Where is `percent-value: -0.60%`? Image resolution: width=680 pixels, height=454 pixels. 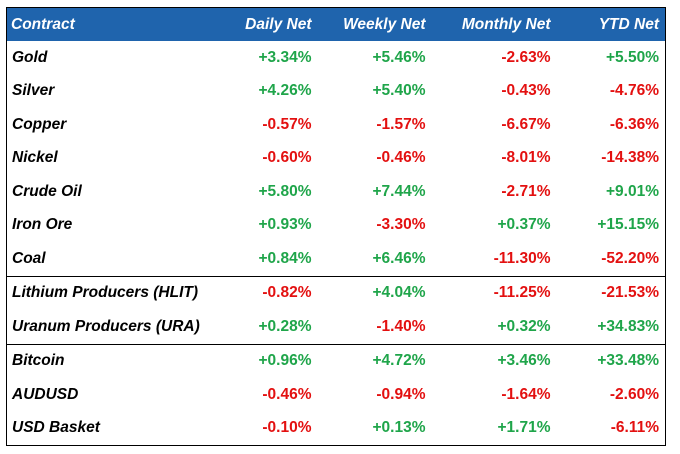
percent-value: -0.60% is located at coordinates (287, 158).